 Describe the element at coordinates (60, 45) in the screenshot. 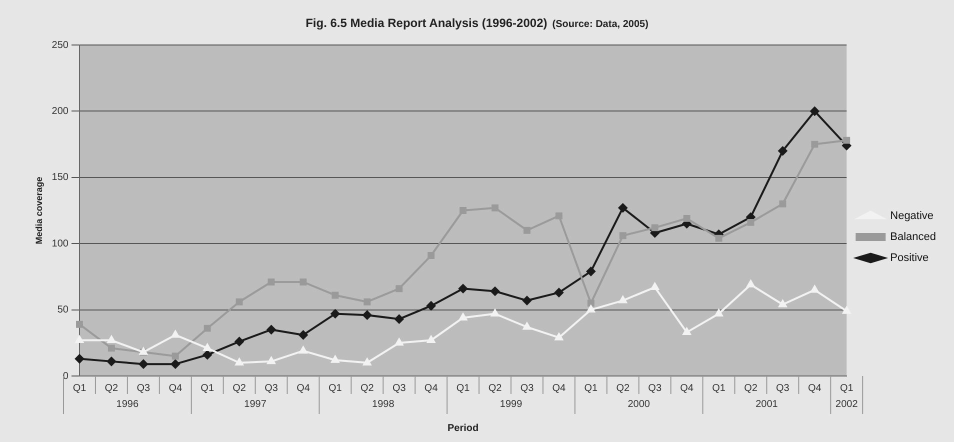

I see `y-tick-label: 250` at that location.